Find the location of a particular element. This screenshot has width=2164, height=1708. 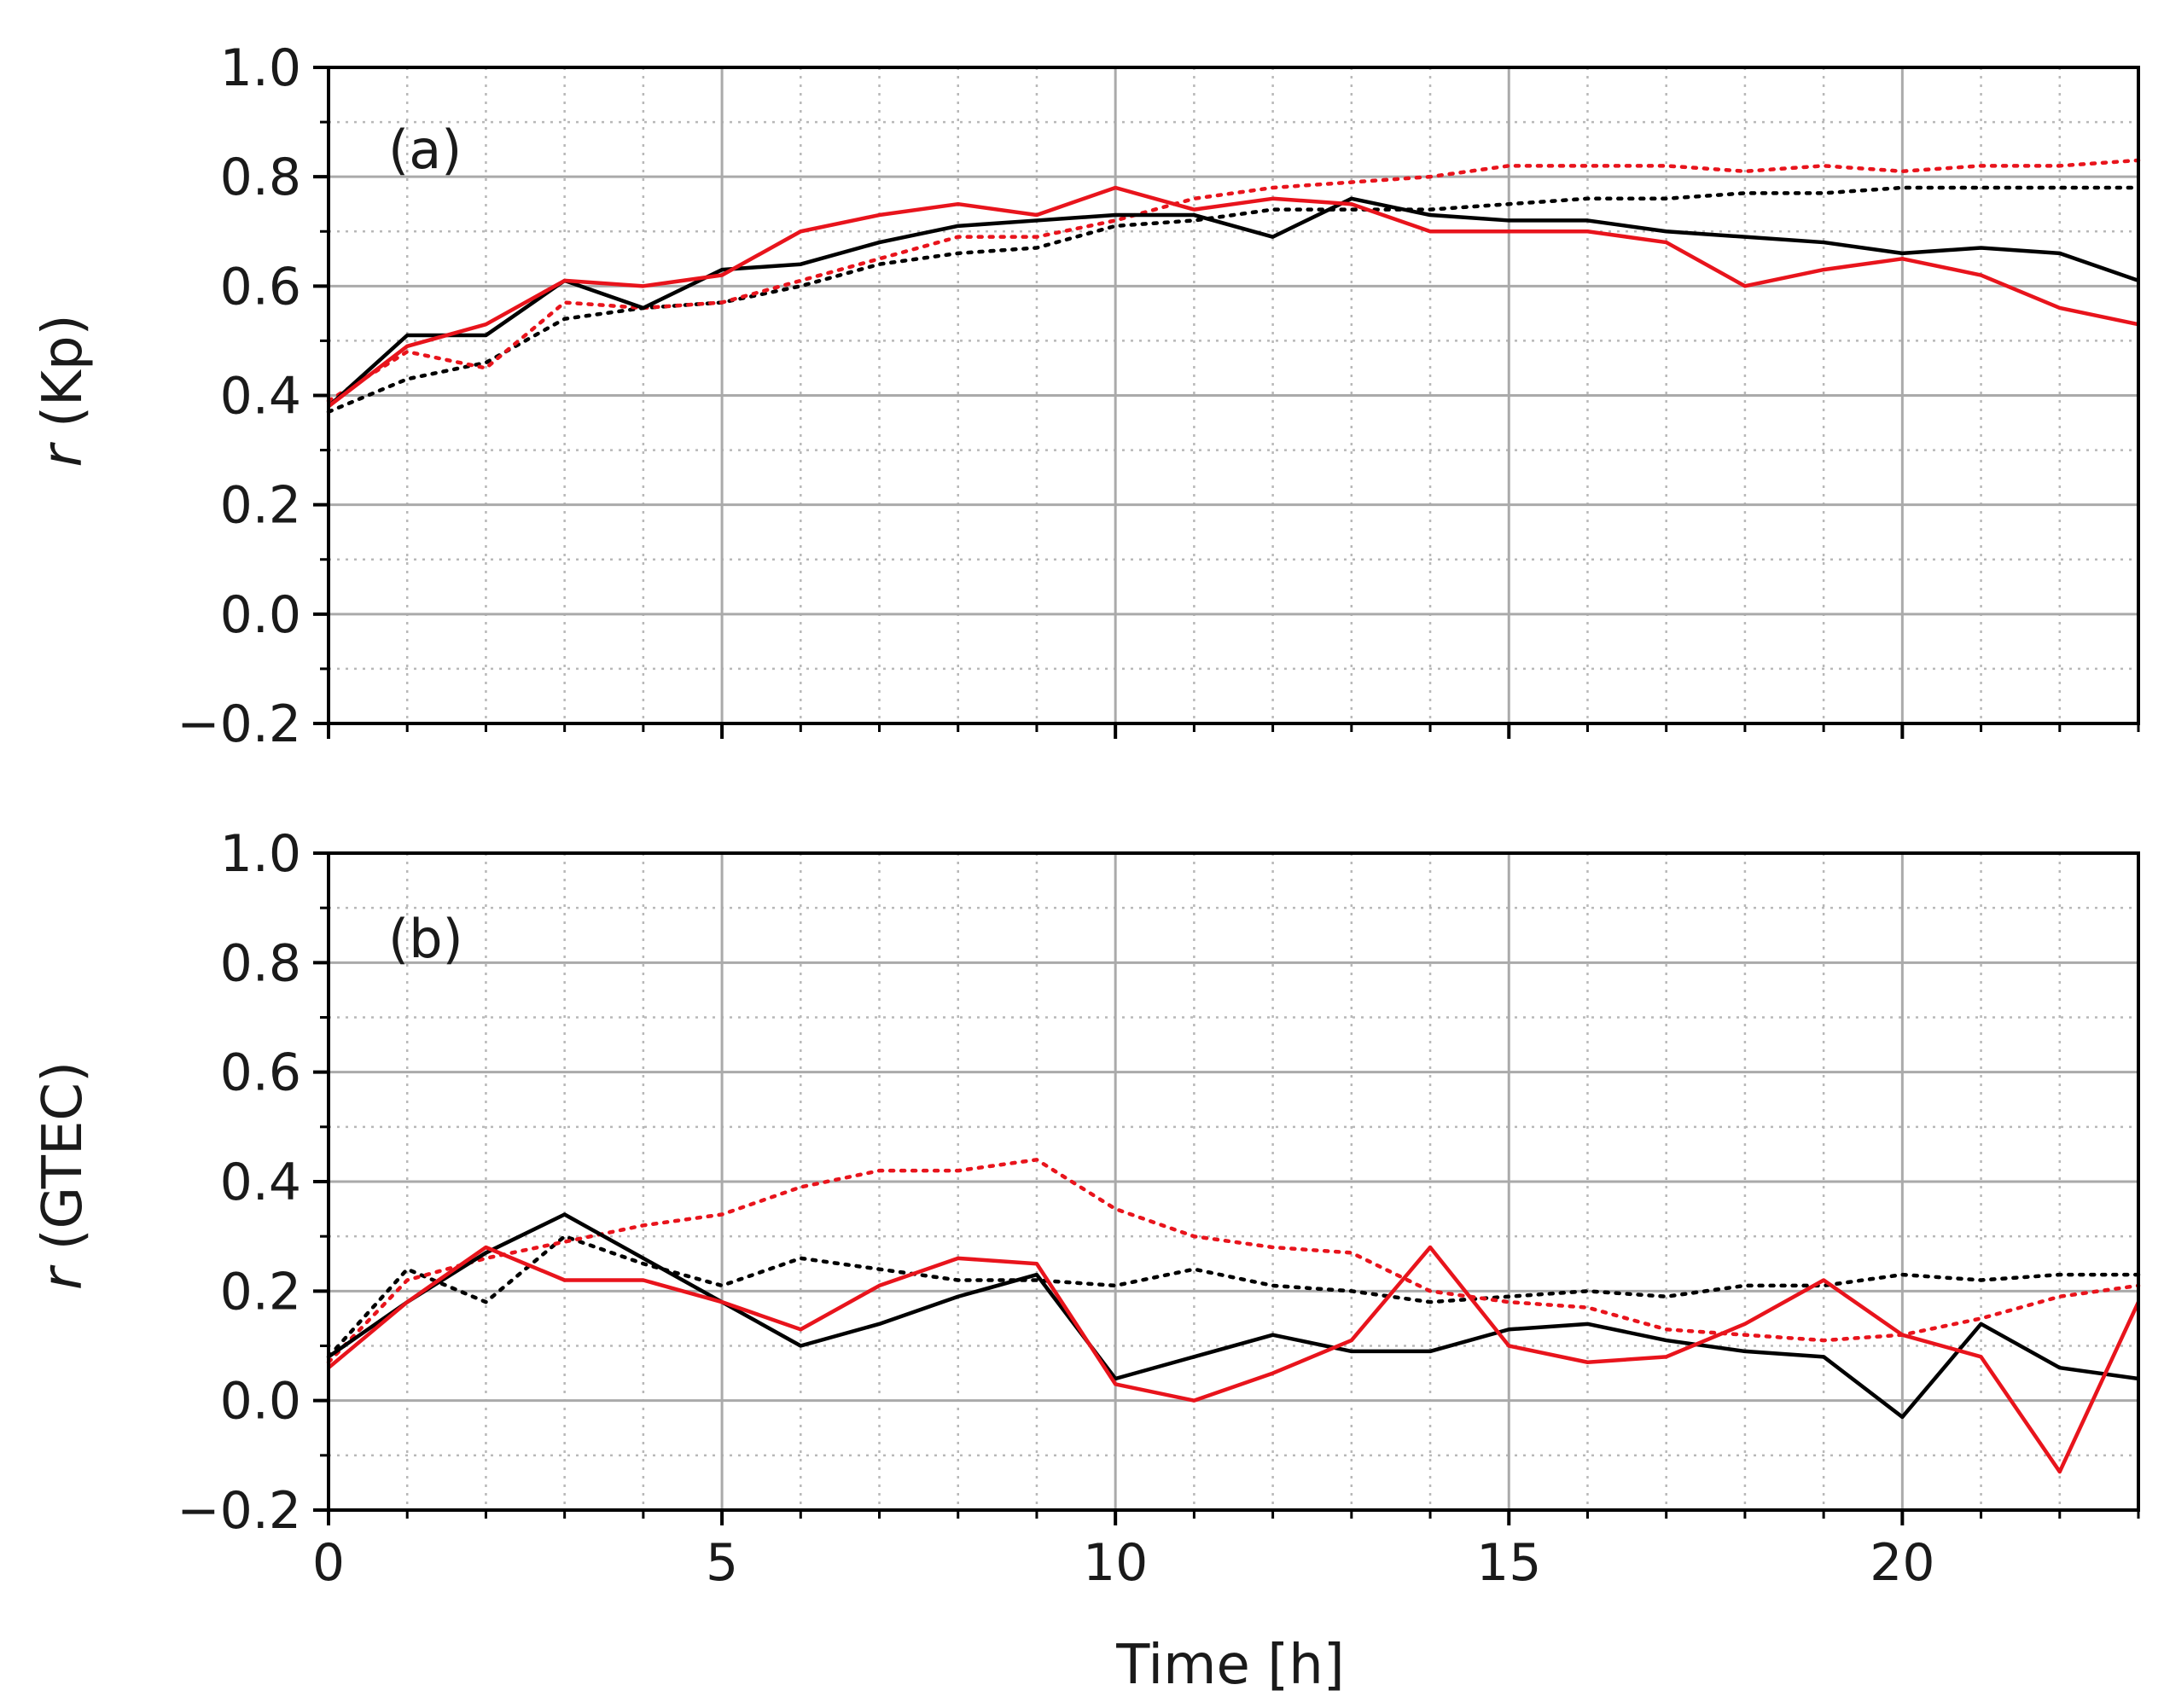

panel-a-ylabel: r (Kp) is located at coordinates (63, 391).